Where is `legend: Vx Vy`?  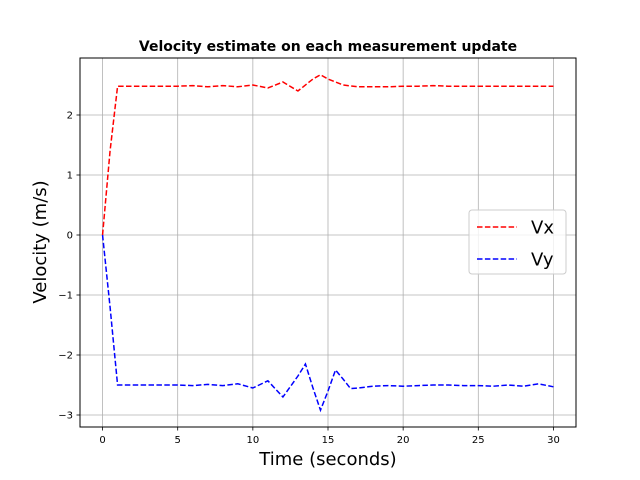
legend: Vx Vy is located at coordinates (517, 242).